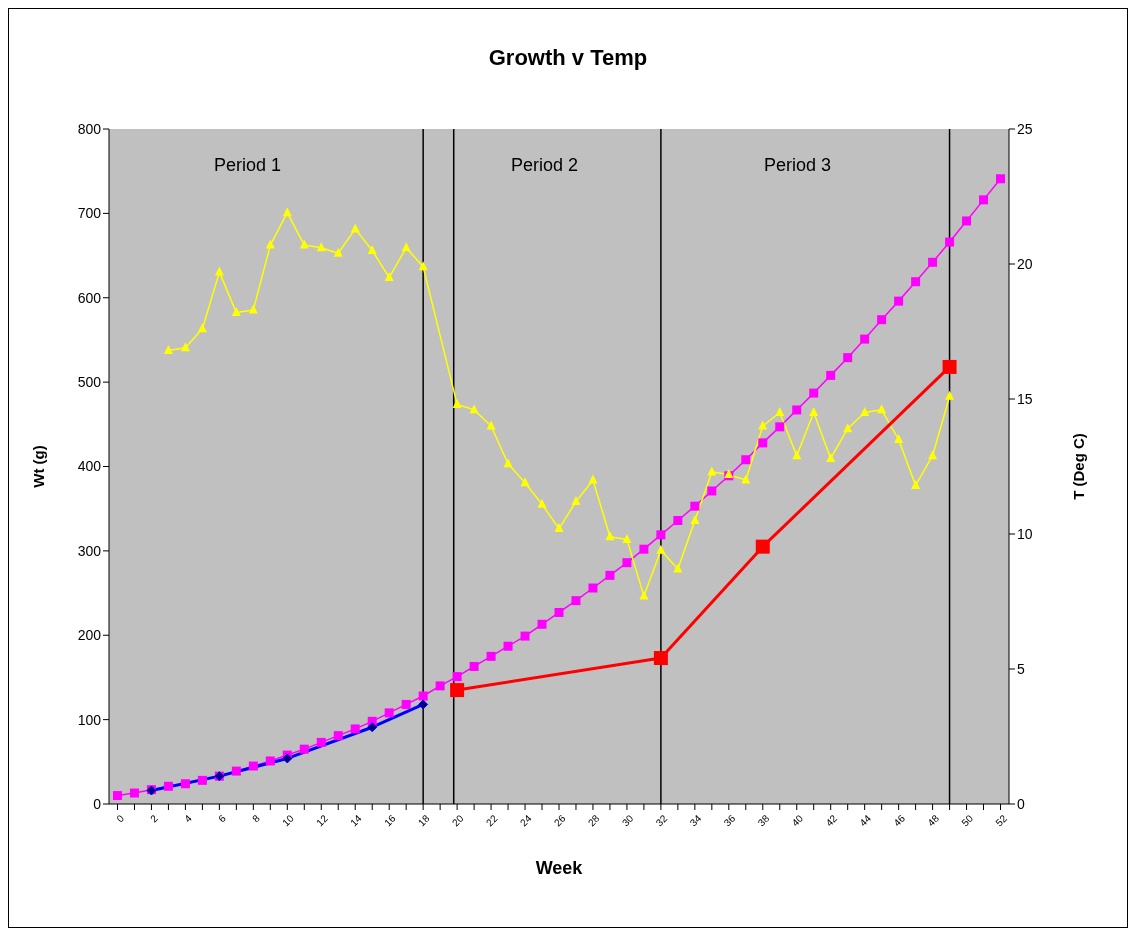 Image resolution: width=1133 pixels, height=937 pixels. Describe the element at coordinates (695, 820) in the screenshot. I see `x-tick-label: 34` at that location.